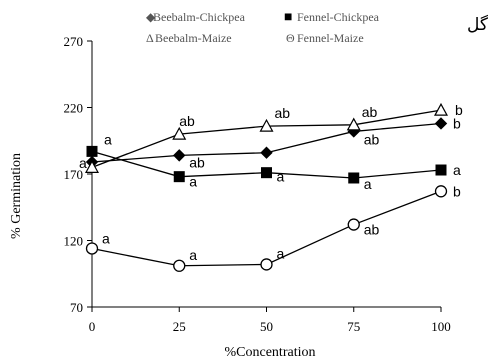 This screenshot has width=495, height=362. What do you see at coordinates (270, 352) in the screenshot?
I see `x-axis-title: %Concentration` at bounding box center [270, 352].